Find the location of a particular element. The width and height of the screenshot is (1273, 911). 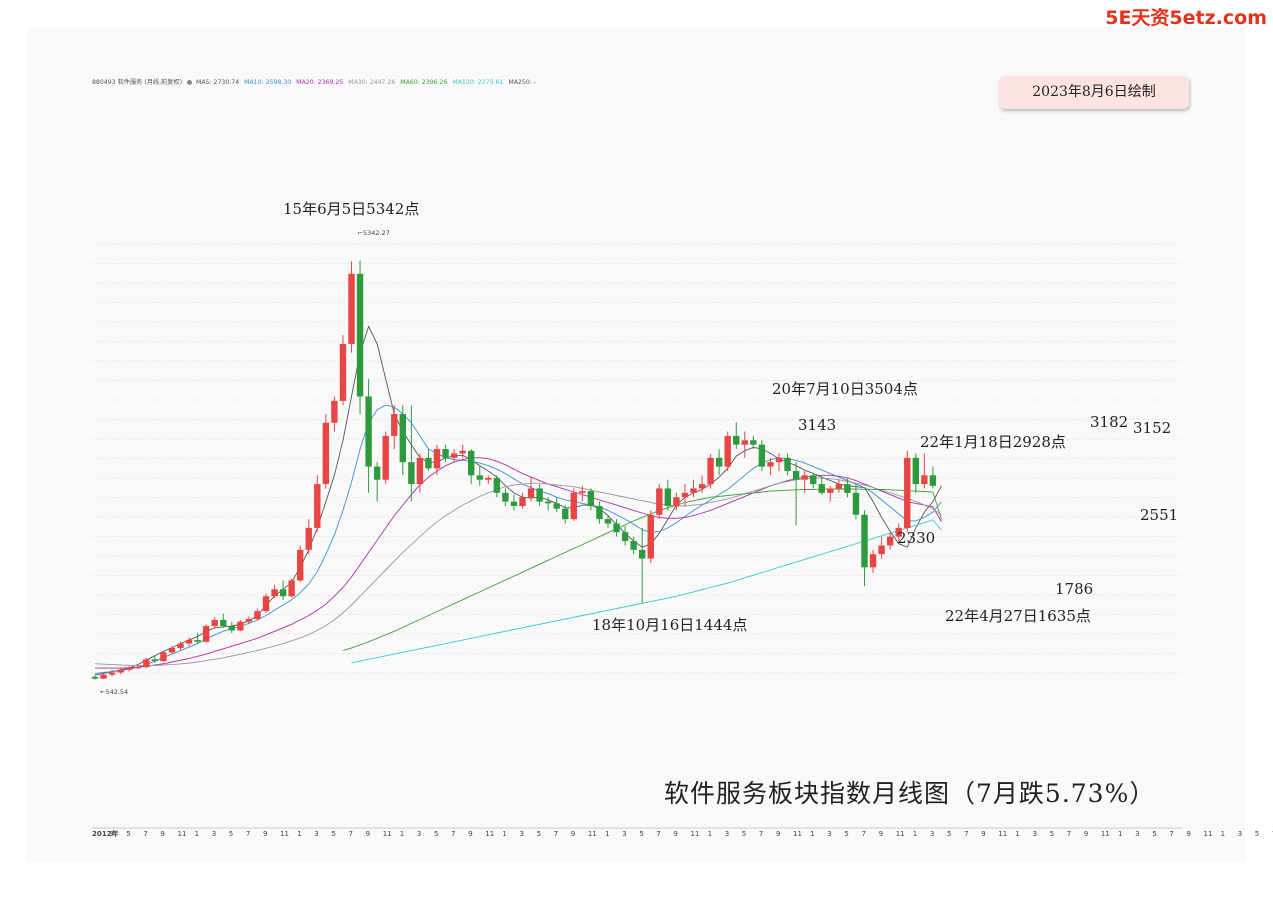

price-annotation: 3182 is located at coordinates (1109, 422).